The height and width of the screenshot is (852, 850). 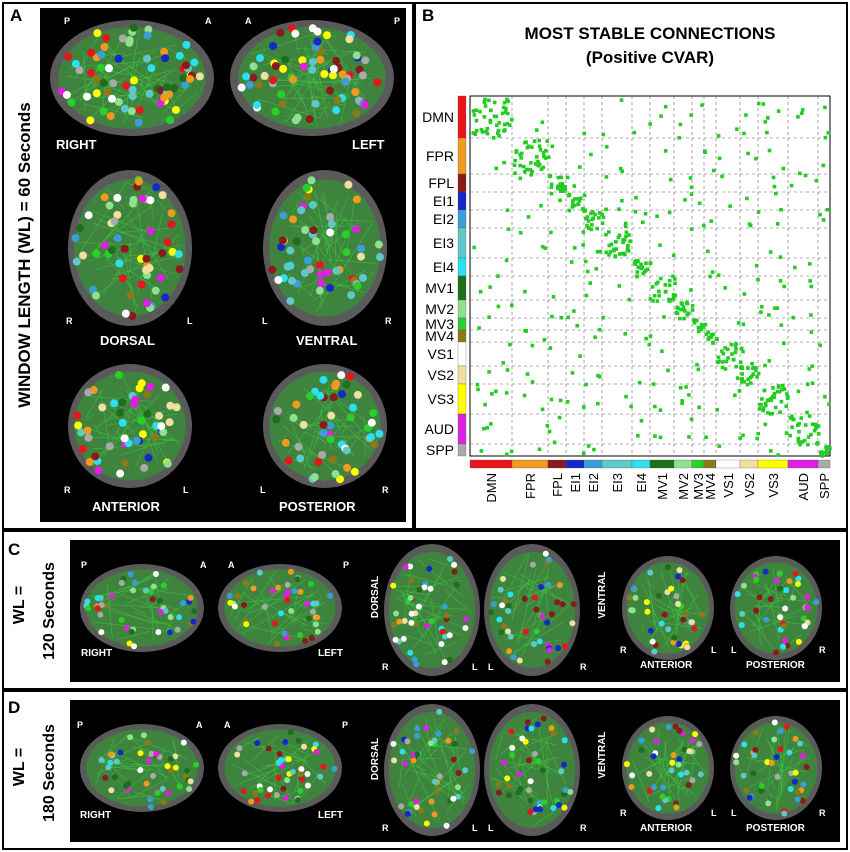 I want to click on c-right-label: RIGHT, so click(x=97, y=653).